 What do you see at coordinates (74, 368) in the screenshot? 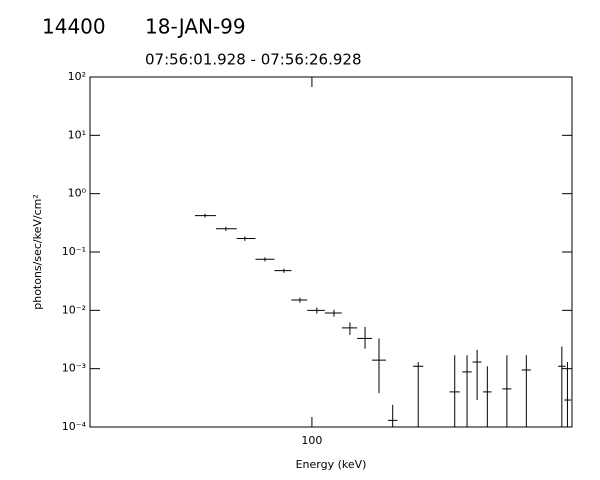
I see `y-tick-label: 10⁻³` at bounding box center [74, 368].